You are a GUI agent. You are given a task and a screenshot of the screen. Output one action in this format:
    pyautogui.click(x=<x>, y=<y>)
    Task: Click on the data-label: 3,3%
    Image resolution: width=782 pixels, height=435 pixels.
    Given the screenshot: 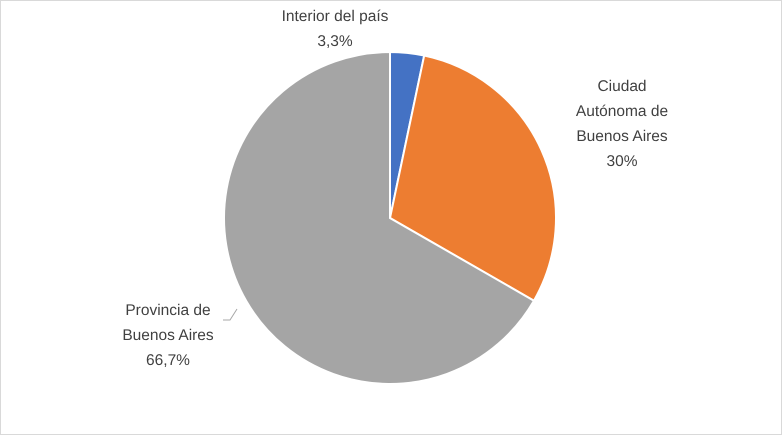 What is the action you would take?
    pyautogui.click(x=335, y=41)
    